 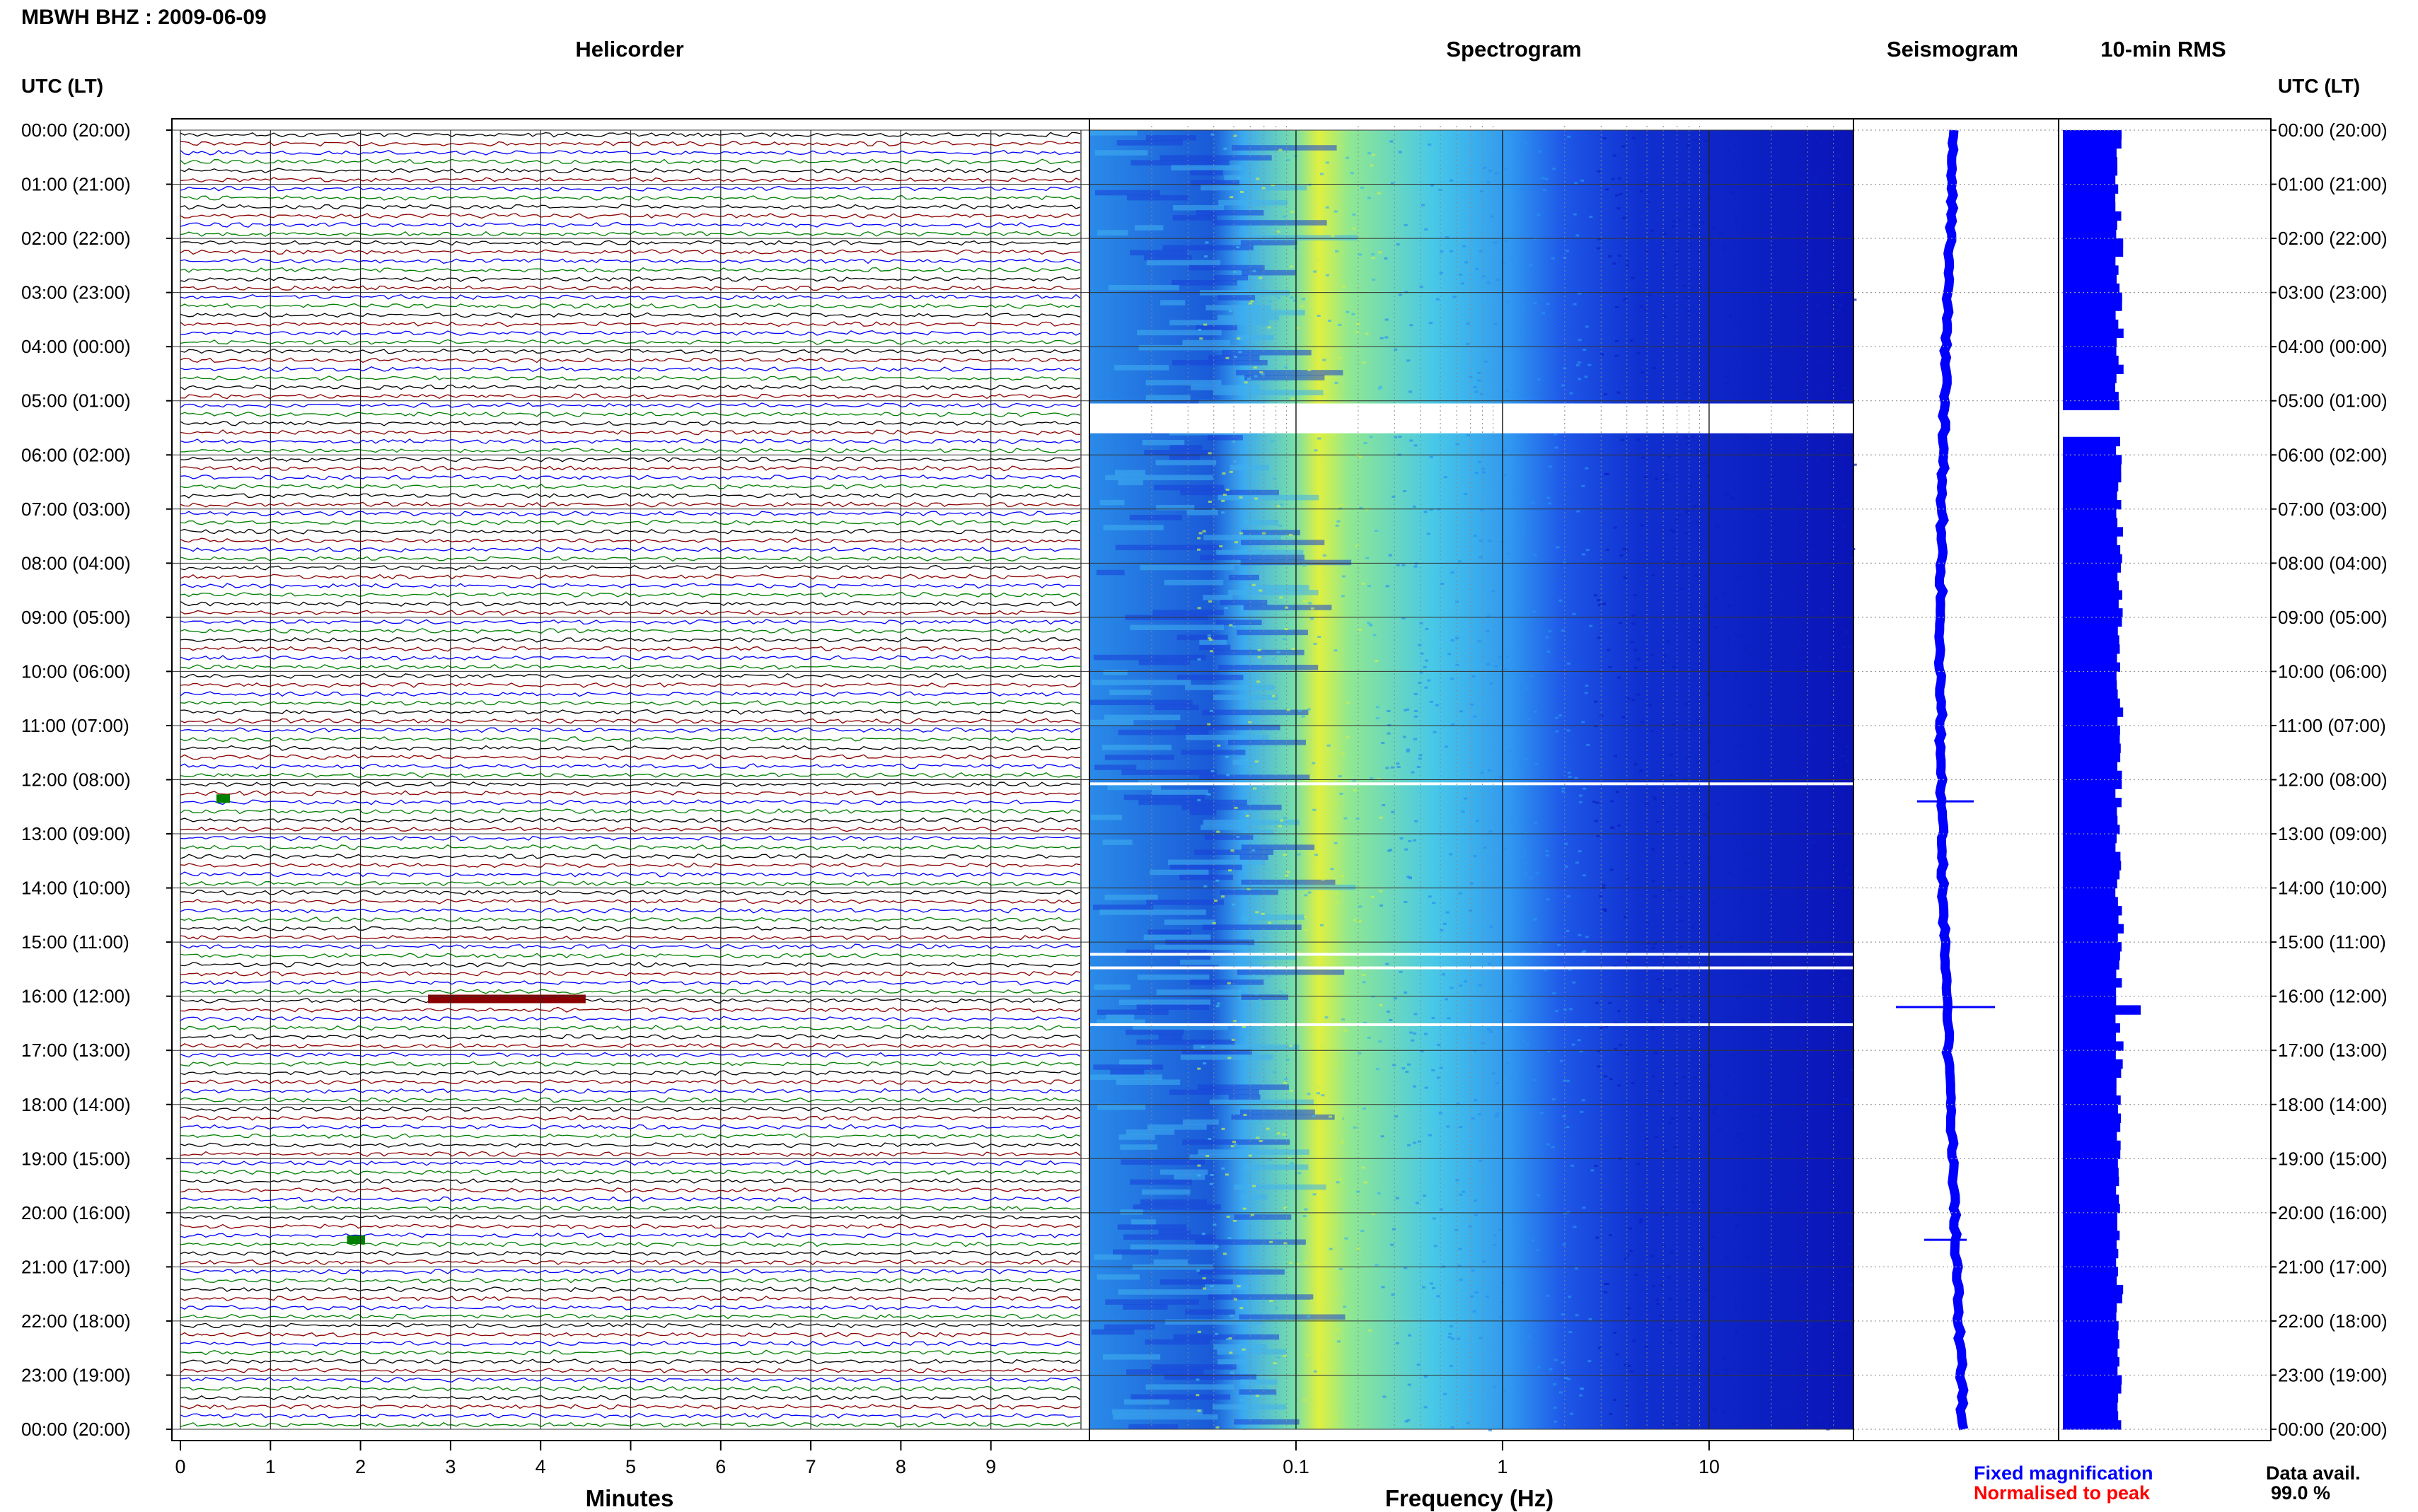 I want to click on time-label-right: 16:00 (12:00), so click(x=2333, y=996).